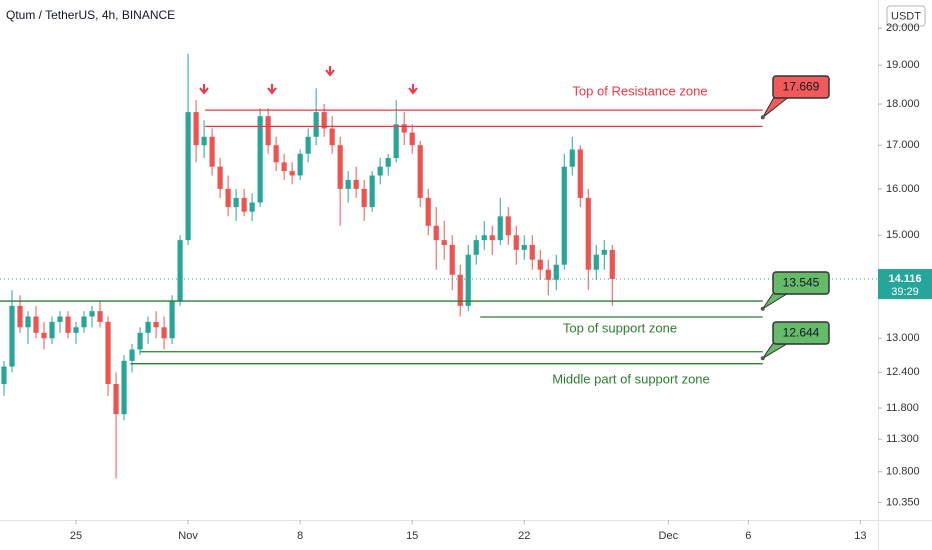 The width and height of the screenshot is (932, 550). Describe the element at coordinates (903, 235) in the screenshot. I see `y-tick-label: 15.000` at that location.